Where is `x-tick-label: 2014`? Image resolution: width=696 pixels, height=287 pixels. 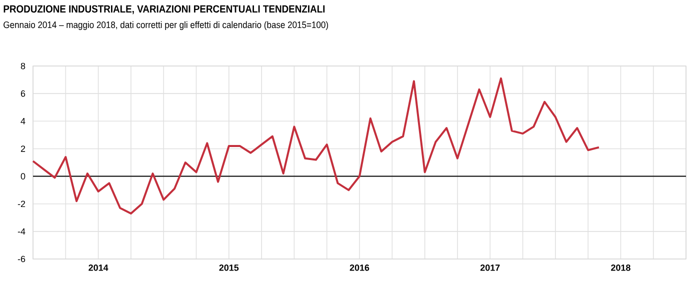
x-tick-label: 2014 is located at coordinates (98, 267).